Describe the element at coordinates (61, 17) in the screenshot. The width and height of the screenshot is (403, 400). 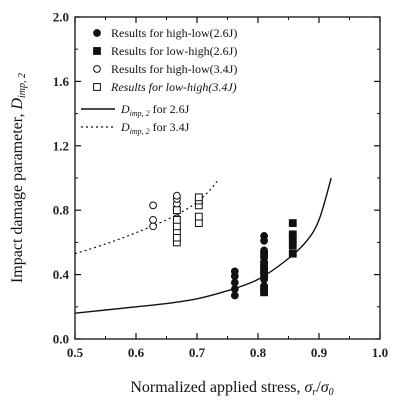
I see `y-tick-label: 2.0` at that location.